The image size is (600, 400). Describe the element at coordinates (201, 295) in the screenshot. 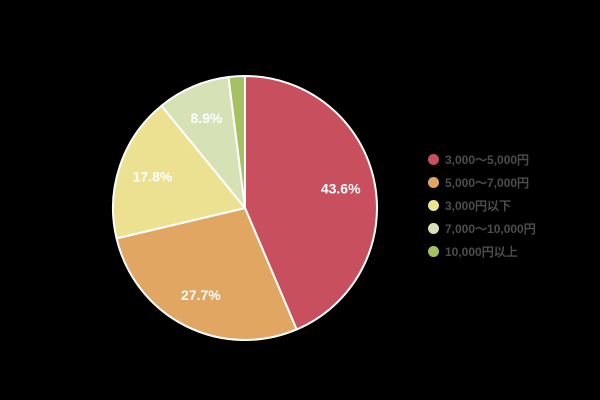

I see `pie-slice-label-1: 27.7%` at that location.